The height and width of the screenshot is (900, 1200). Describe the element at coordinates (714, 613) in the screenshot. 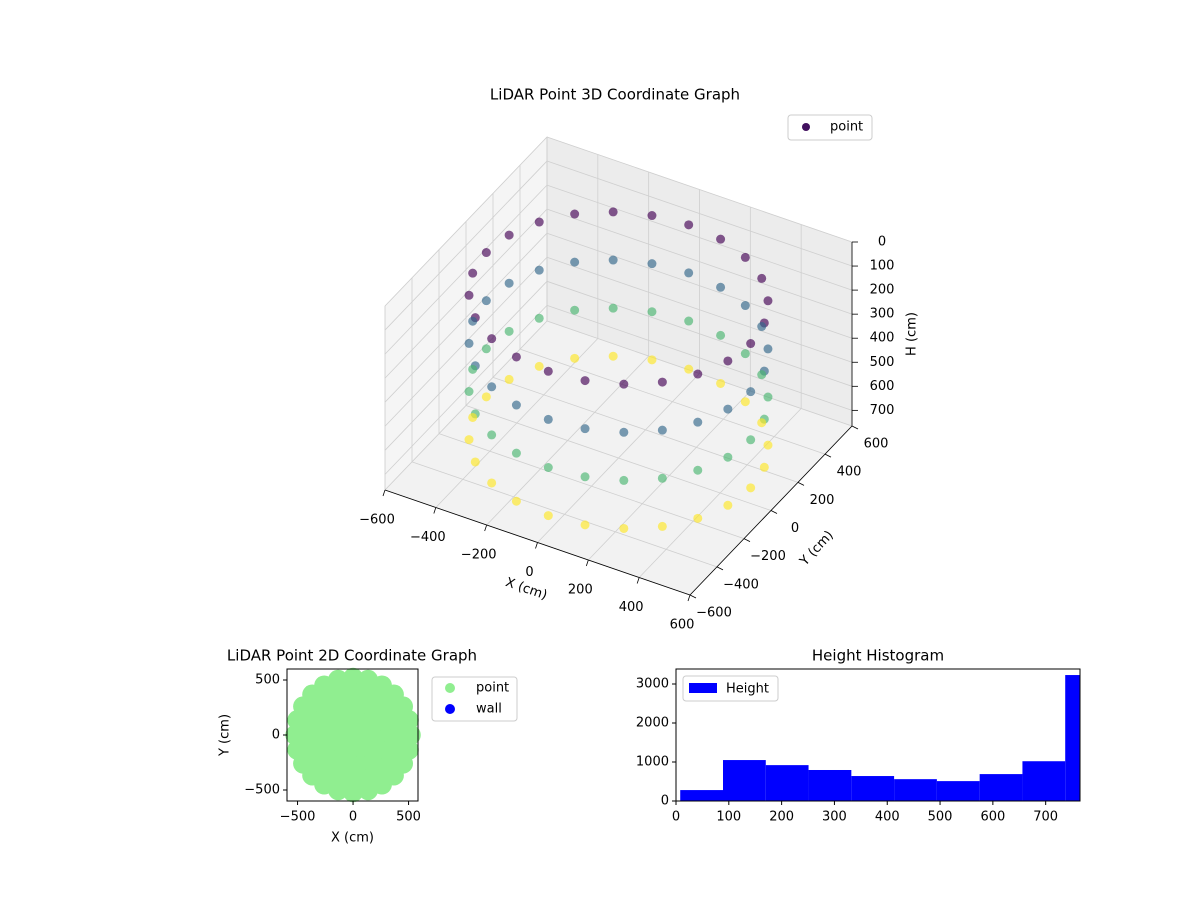

I see `y-tick-label: −600` at that location.